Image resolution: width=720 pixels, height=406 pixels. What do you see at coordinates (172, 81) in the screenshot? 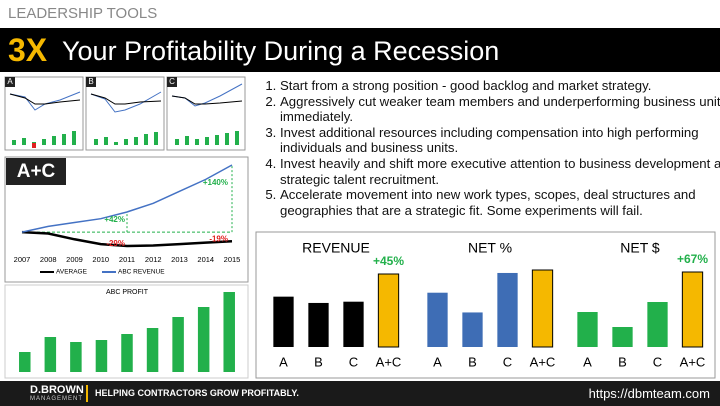
I see `thumbnail-label: C` at bounding box center [172, 81].